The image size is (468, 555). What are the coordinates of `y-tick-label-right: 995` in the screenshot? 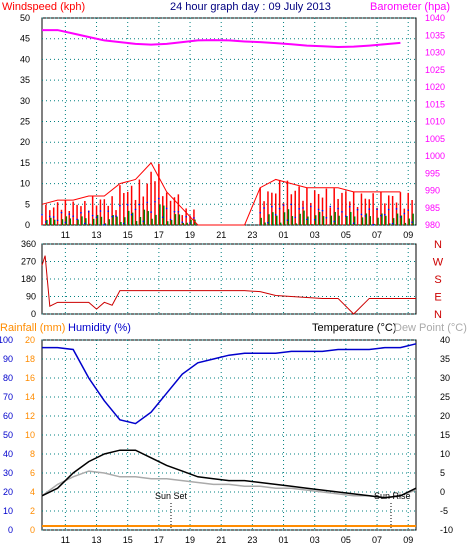 It's located at (432, 173).